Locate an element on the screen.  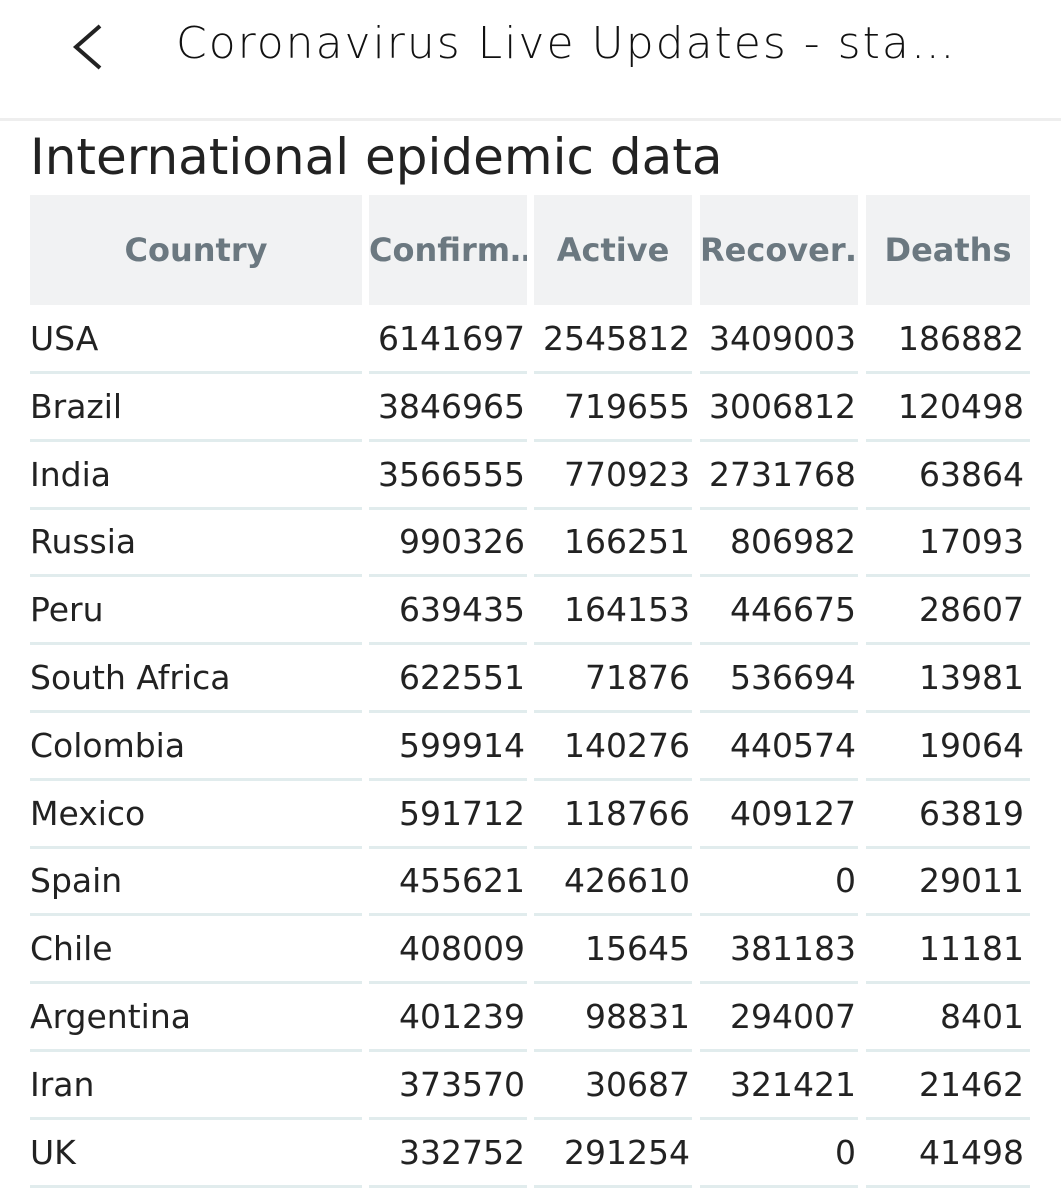
number-cell: 409127 is located at coordinates (793, 813).